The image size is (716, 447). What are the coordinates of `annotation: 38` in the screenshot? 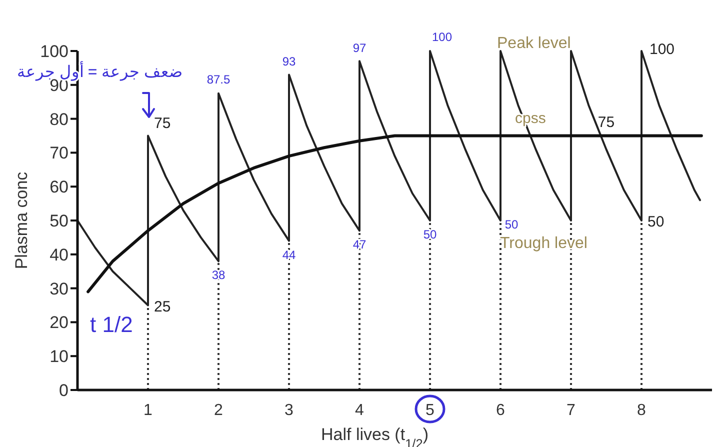 It's located at (219, 275).